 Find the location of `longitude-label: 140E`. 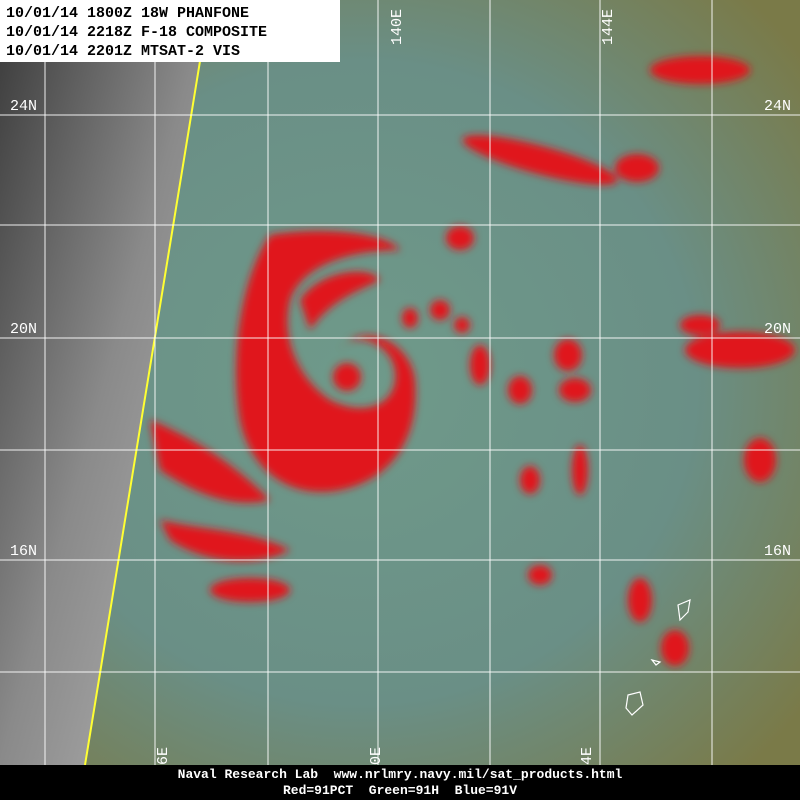

longitude-label: 140E is located at coordinates (397, 27).